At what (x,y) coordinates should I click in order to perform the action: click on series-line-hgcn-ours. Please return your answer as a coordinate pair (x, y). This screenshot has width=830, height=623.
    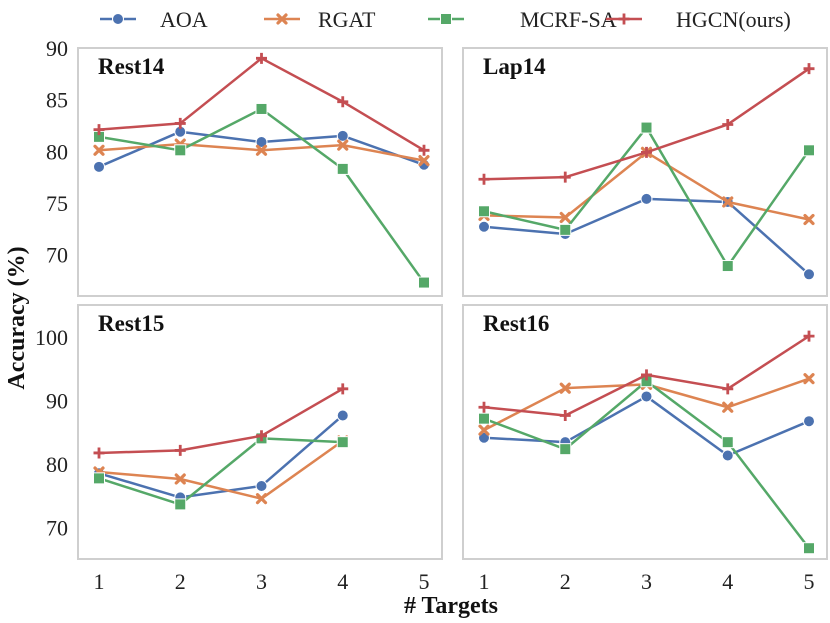
    Looking at the image, I should click on (221, 421).